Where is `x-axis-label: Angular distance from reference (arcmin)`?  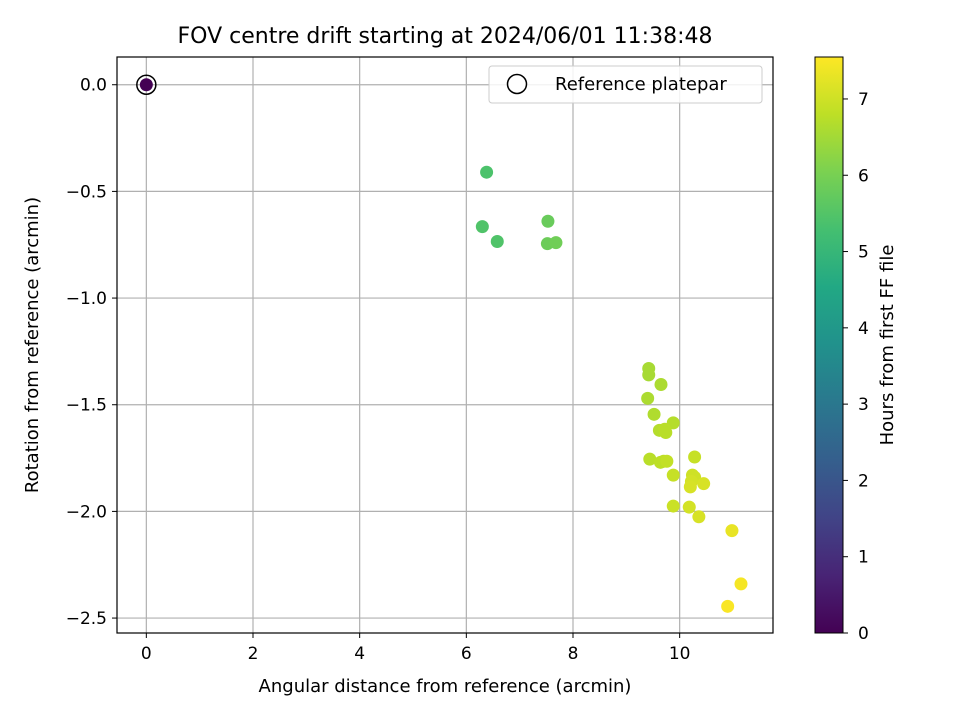 x-axis-label: Angular distance from reference (arcmin) is located at coordinates (445, 686).